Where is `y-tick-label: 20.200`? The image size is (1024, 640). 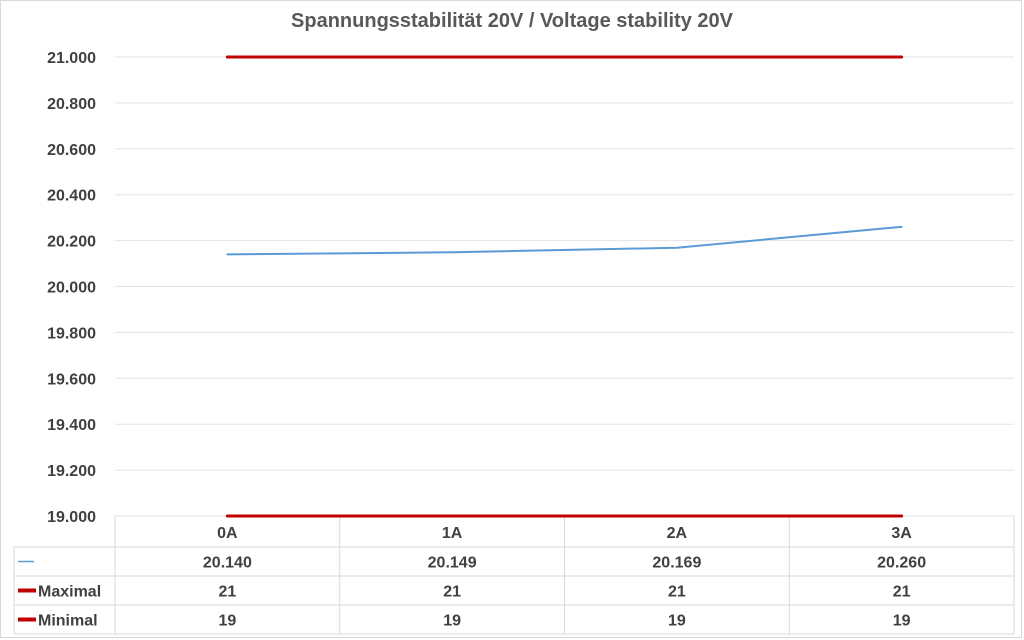
y-tick-label: 20.200 is located at coordinates (71, 242).